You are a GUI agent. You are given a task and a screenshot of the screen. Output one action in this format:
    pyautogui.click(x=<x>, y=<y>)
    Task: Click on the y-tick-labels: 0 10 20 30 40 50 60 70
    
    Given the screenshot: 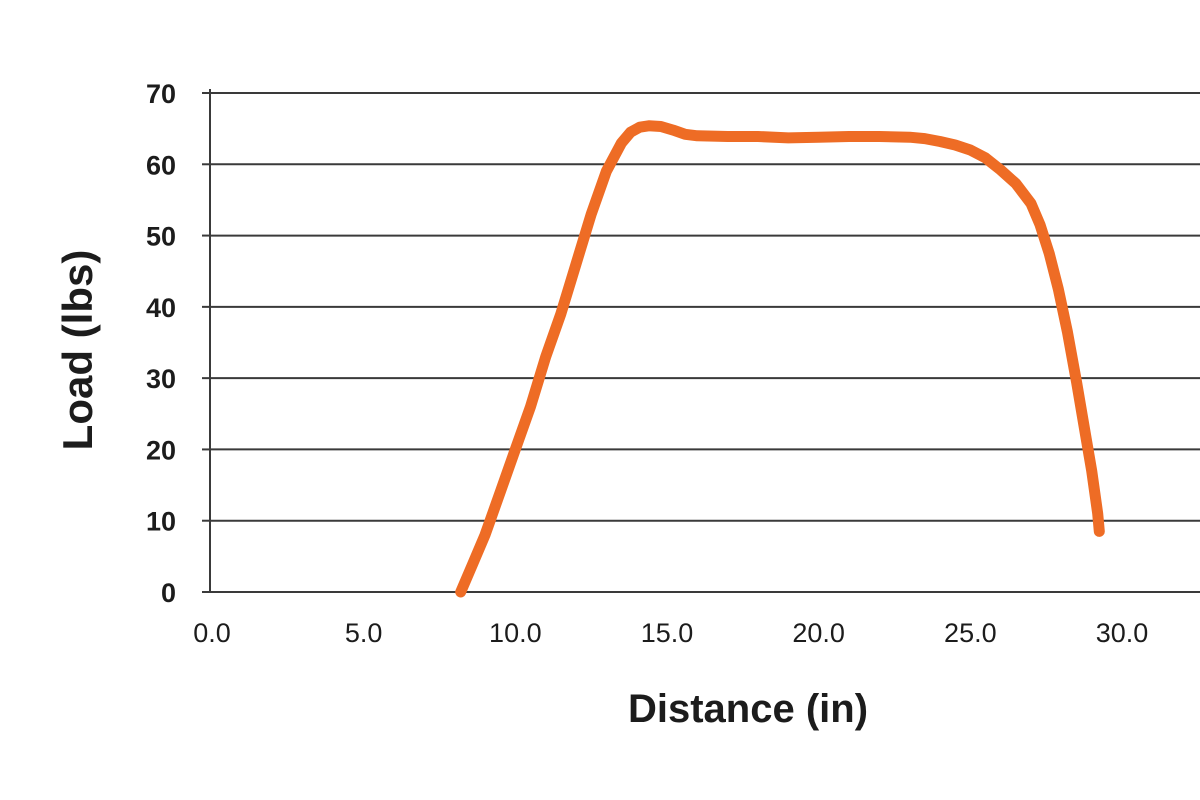 What is the action you would take?
    pyautogui.click(x=161, y=343)
    